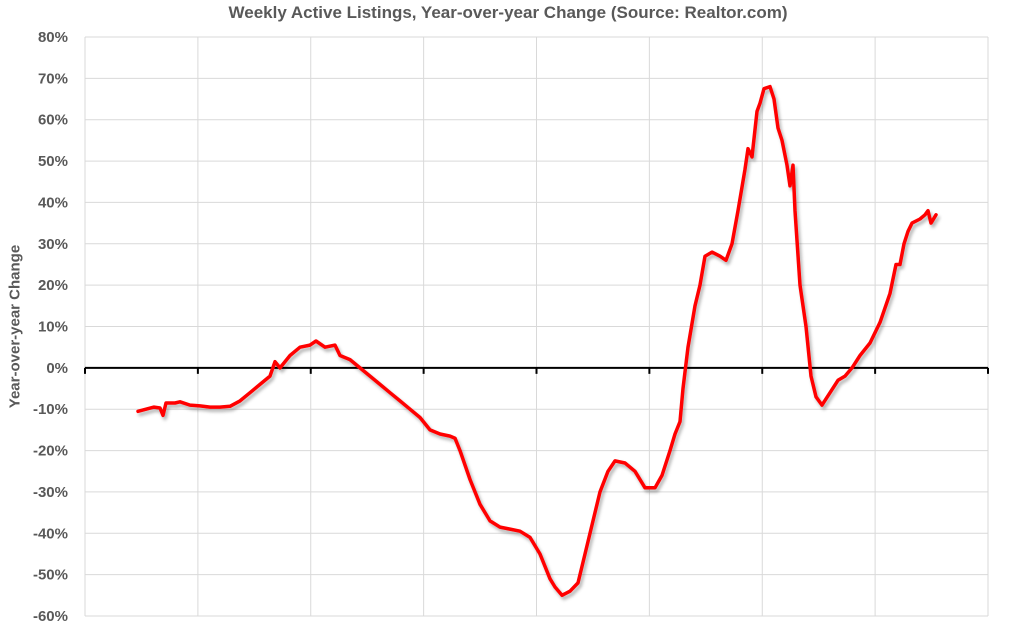 The height and width of the screenshot is (630, 1016). I want to click on y-tick-label: 0%, so click(57, 368).